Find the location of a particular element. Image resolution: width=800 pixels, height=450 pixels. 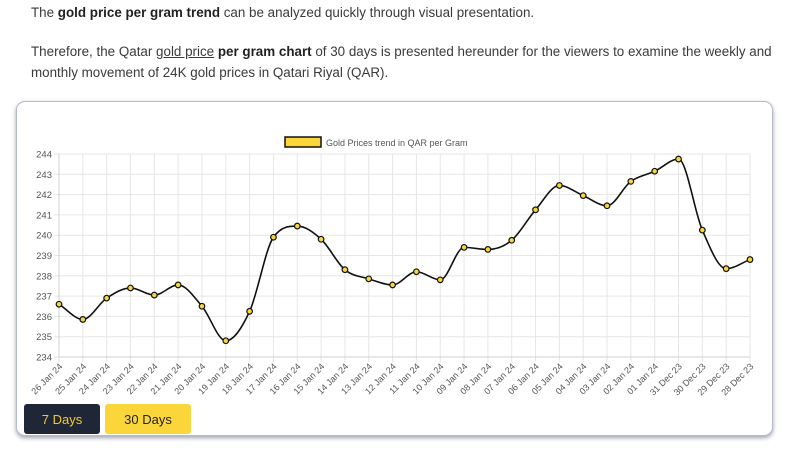

y-tick-label: 242 is located at coordinates (44, 195).